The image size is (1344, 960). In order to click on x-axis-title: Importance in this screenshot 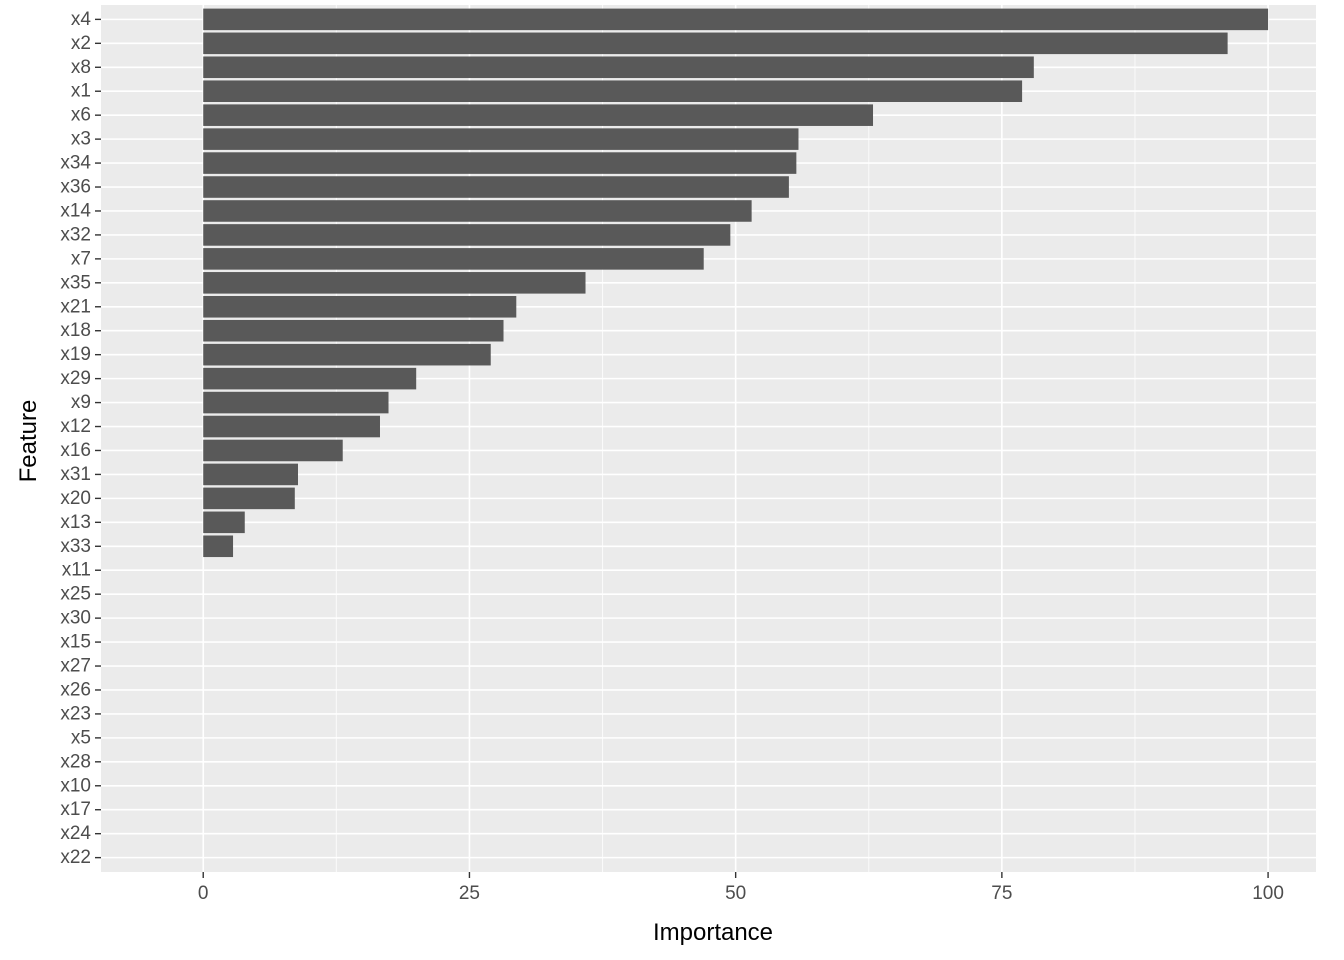, I will do `click(713, 932)`.